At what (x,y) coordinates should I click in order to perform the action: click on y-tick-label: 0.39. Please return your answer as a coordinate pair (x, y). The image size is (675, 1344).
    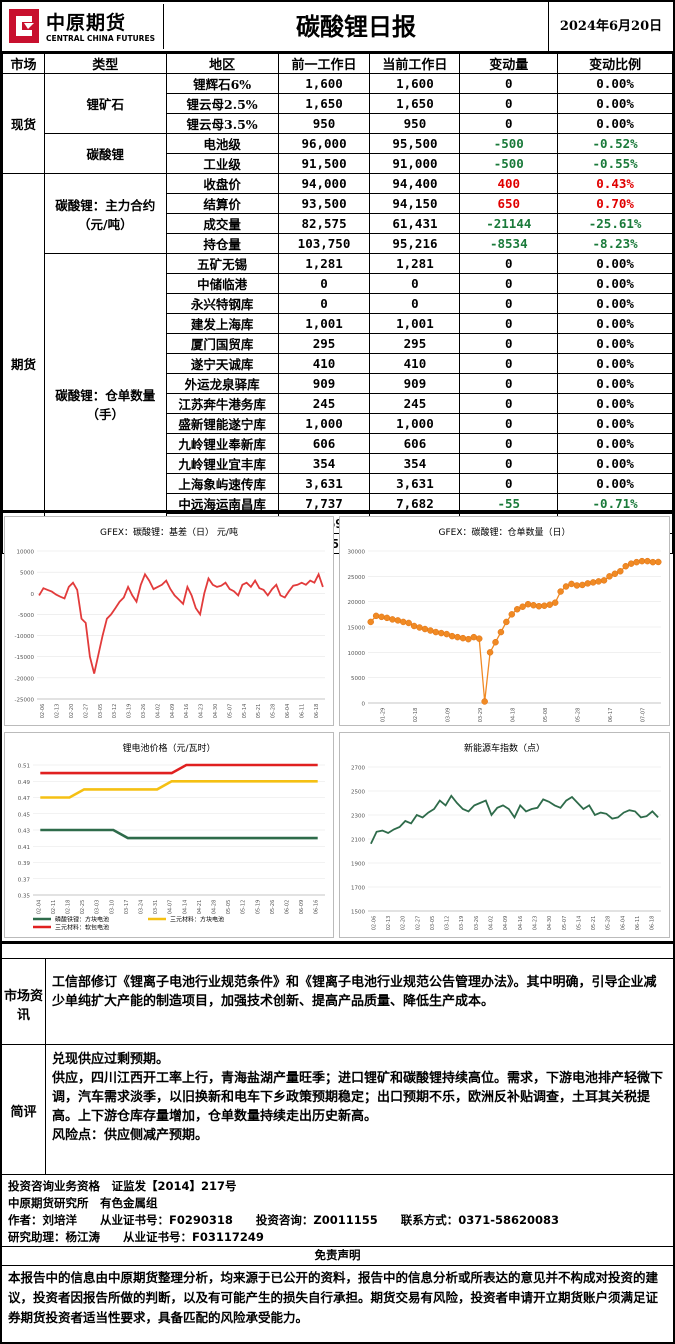
    Looking at the image, I should click on (24, 864).